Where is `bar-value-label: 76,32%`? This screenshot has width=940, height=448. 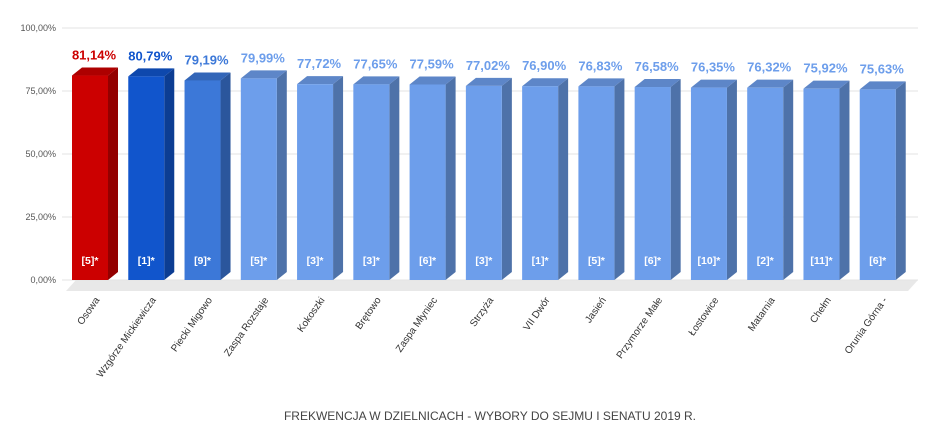 bar-value-label: 76,32% is located at coordinates (769, 67).